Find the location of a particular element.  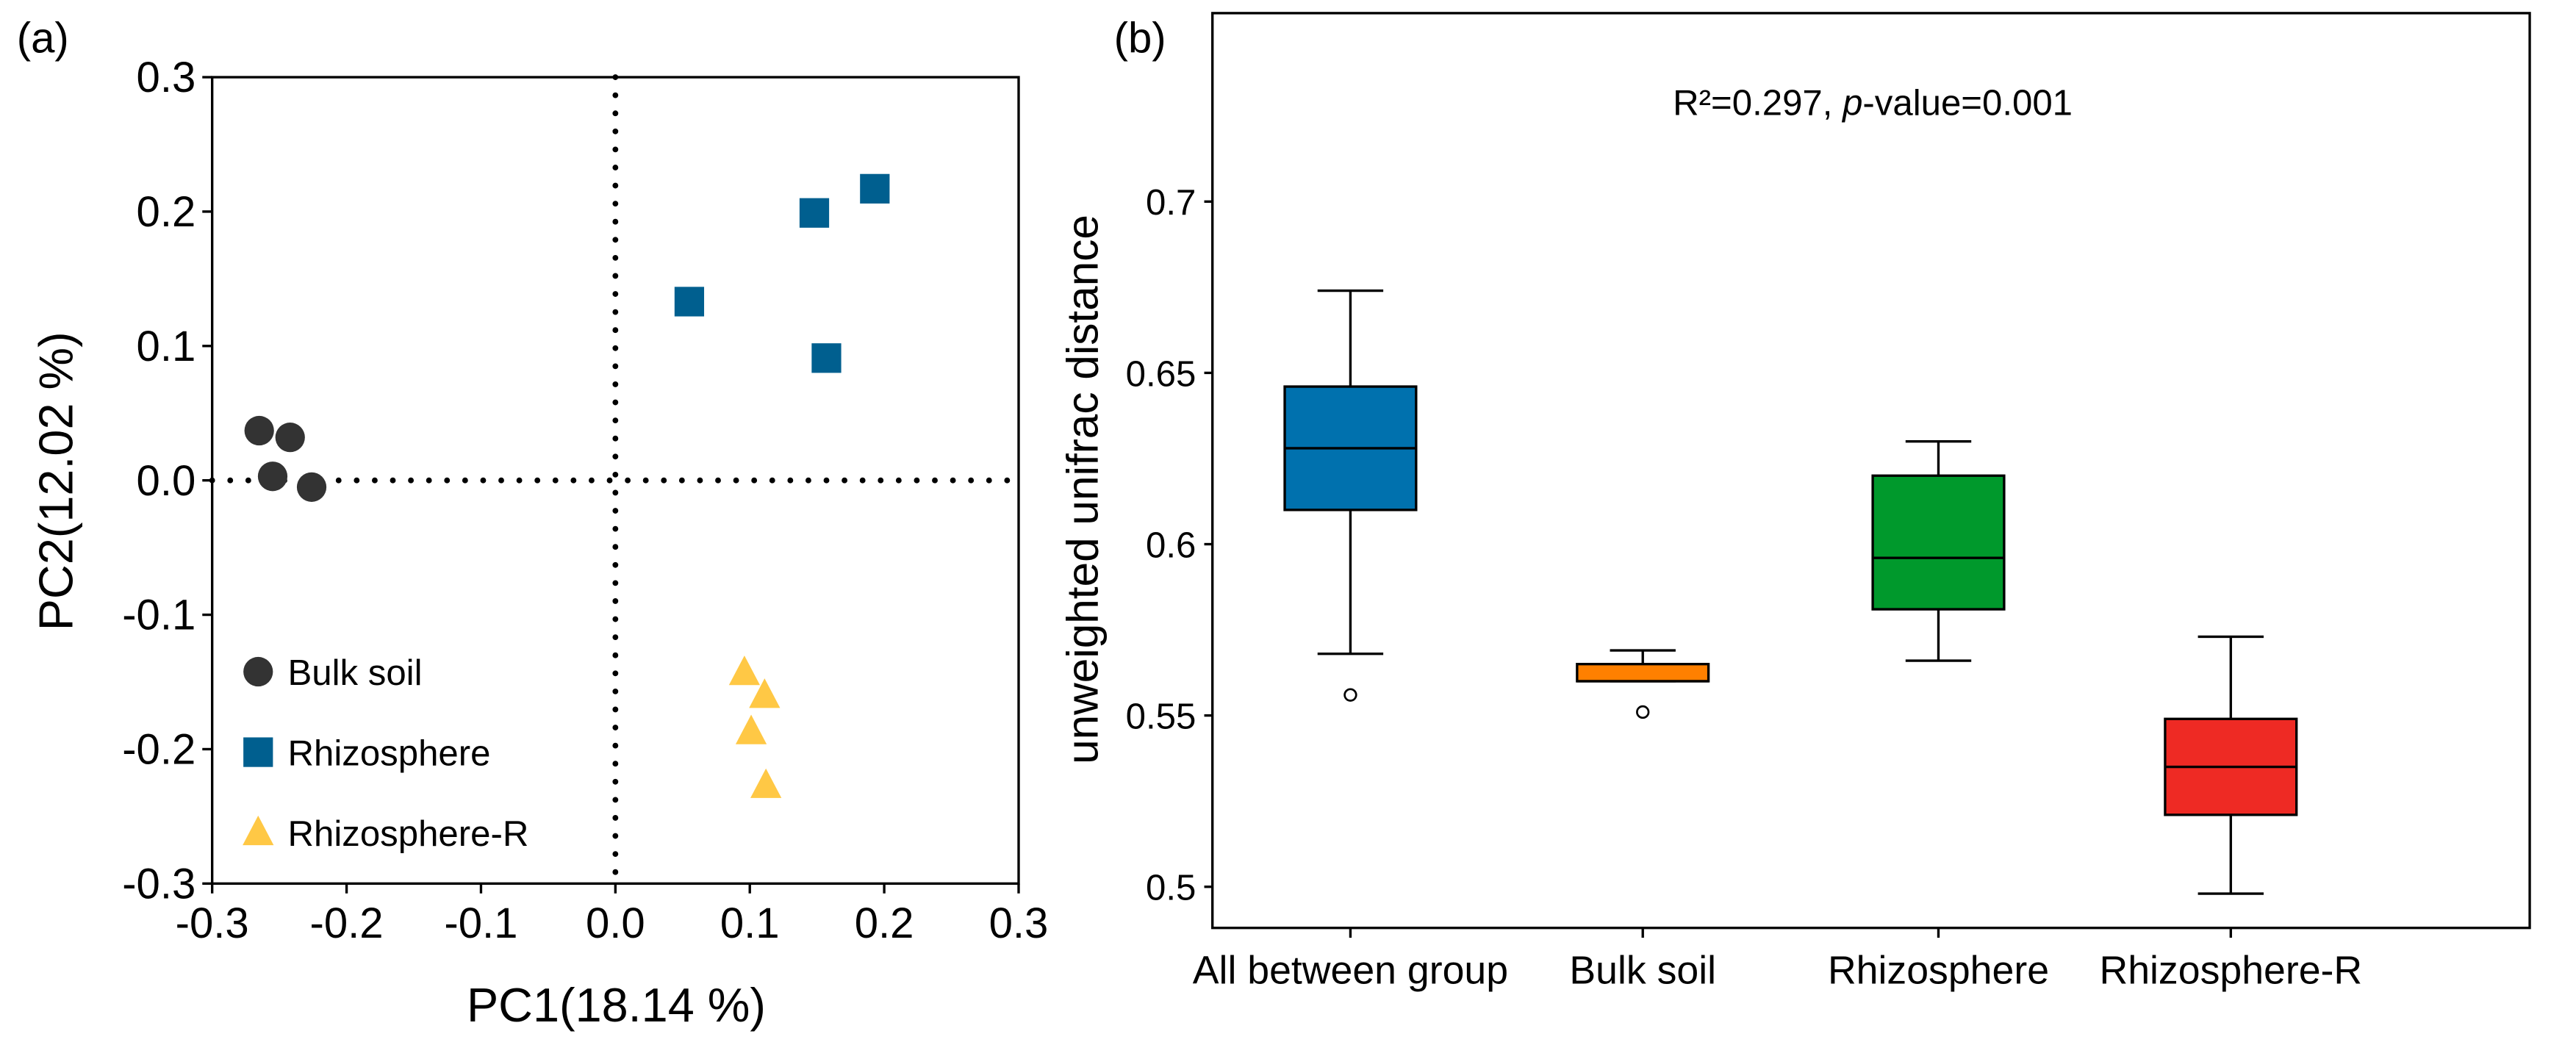

legend-label: Rhizosphere-R is located at coordinates (407, 834).